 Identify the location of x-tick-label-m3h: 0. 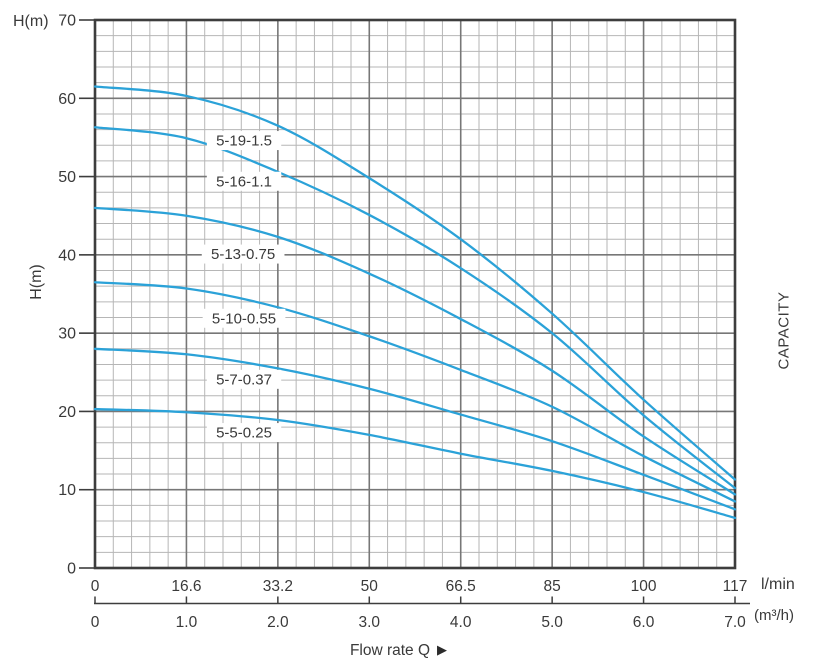
(95, 622).